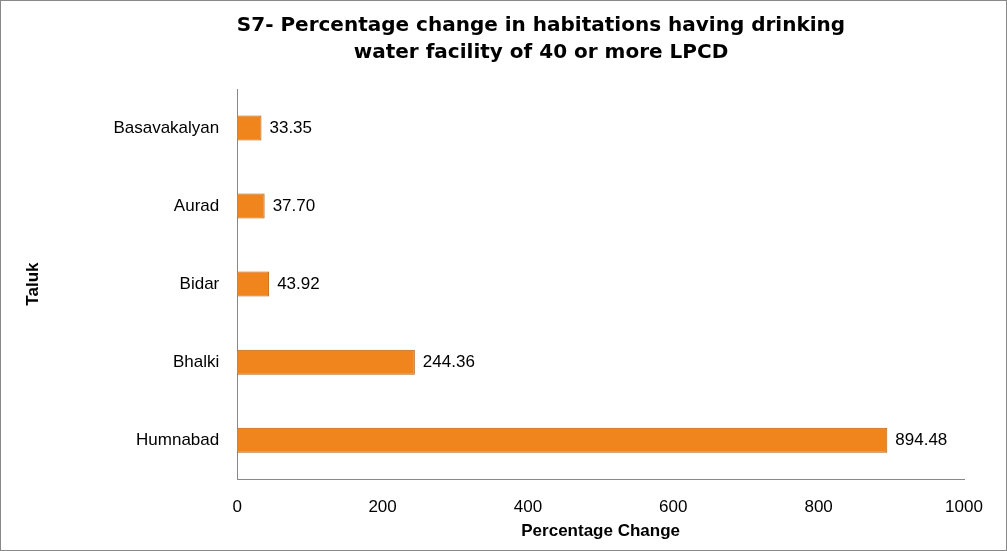 The height and width of the screenshot is (551, 1007). I want to click on data-label: 33.35, so click(291, 127).